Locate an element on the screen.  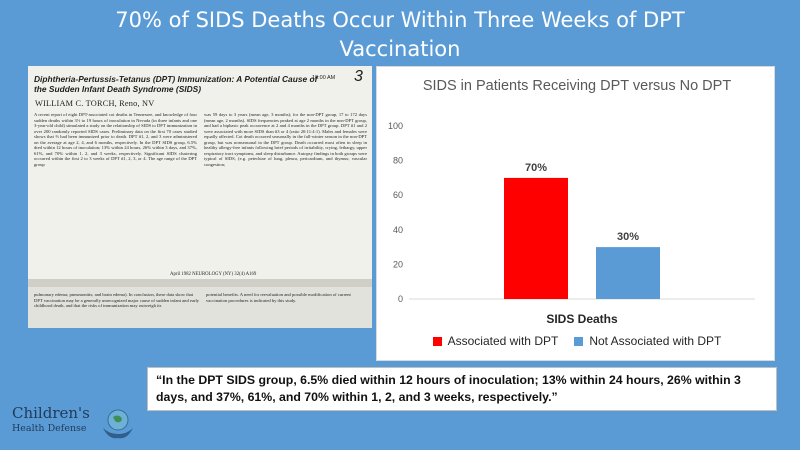
legend-entry: Associated with DPT is located at coordinates (495, 341).